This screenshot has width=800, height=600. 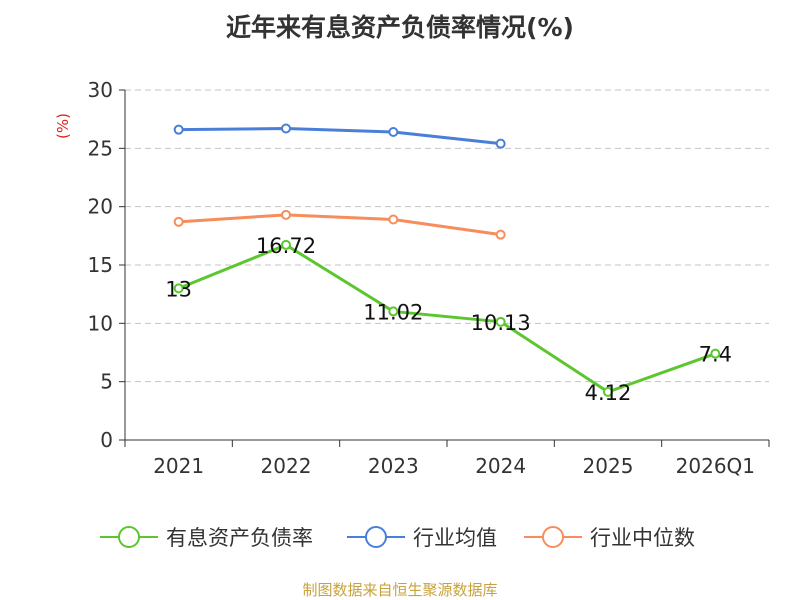 I want to click on legend: 有息资产负债率 行业均值 行业中位数, so click(x=397, y=538).